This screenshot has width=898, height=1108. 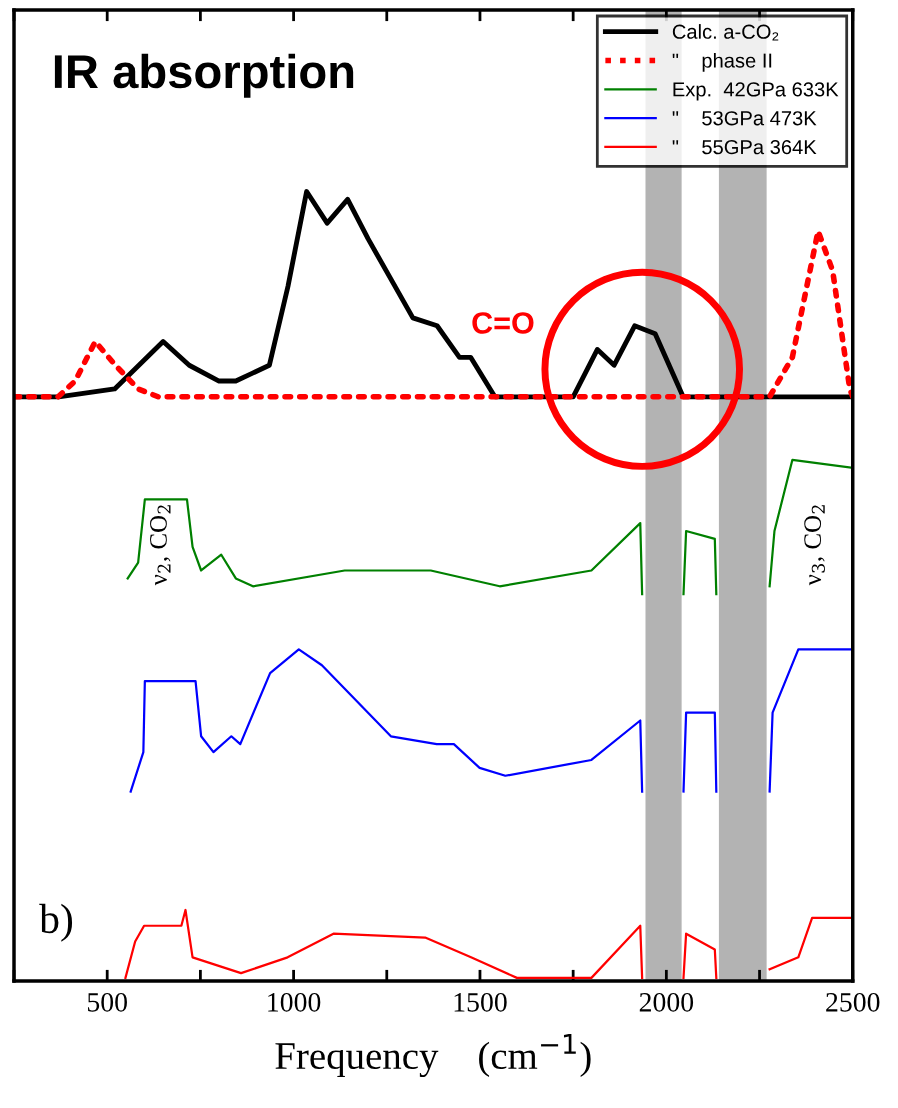 What do you see at coordinates (480, 1002) in the screenshot?
I see `x-tick-label: 1500` at bounding box center [480, 1002].